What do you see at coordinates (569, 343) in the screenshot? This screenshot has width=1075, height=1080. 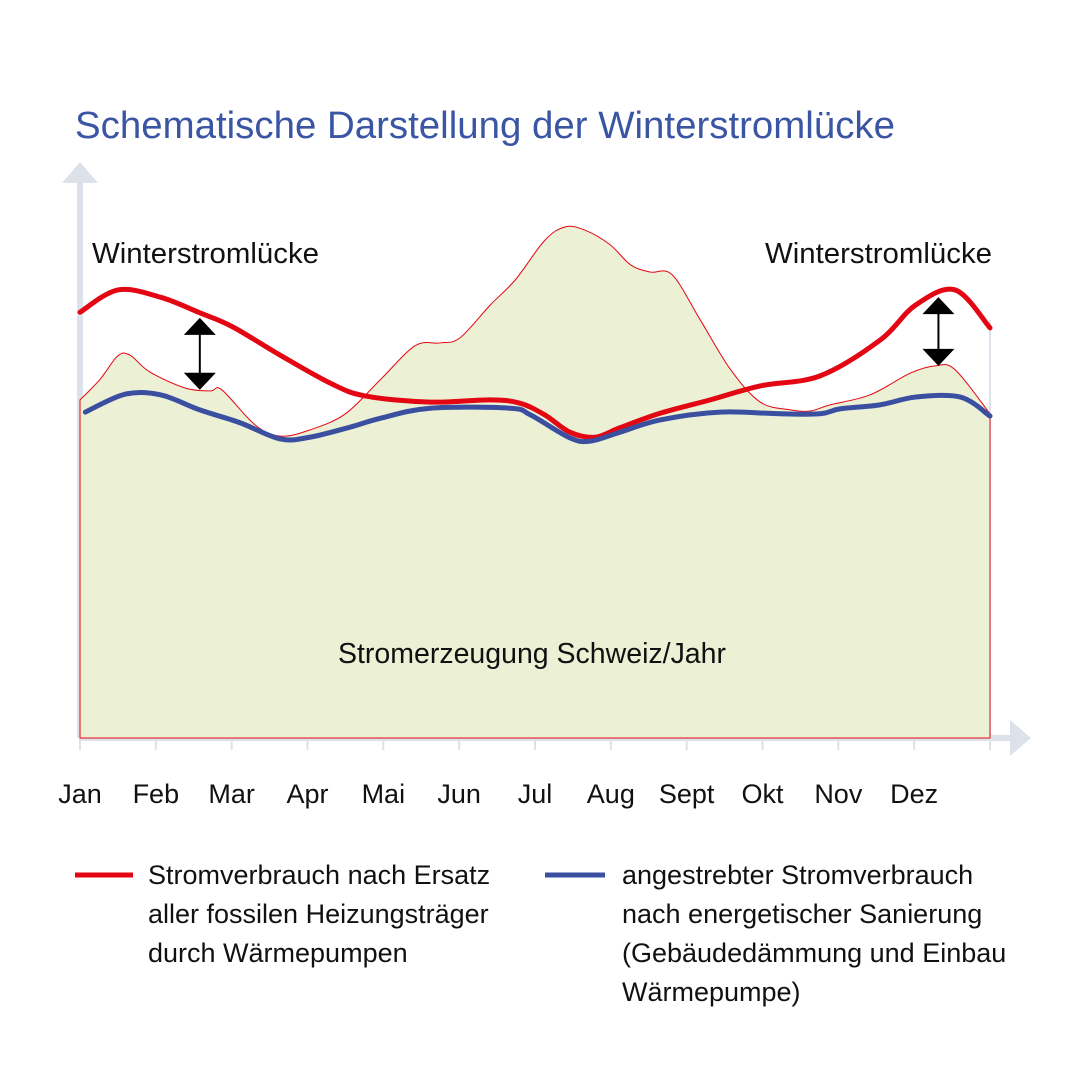 I see `gap-arrows` at bounding box center [569, 343].